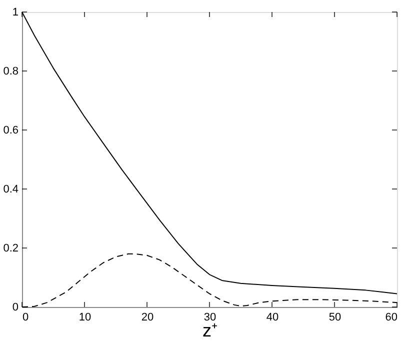 This screenshot has width=409, height=345. I want to click on y-tick-label: 0.8, so click(10, 72).